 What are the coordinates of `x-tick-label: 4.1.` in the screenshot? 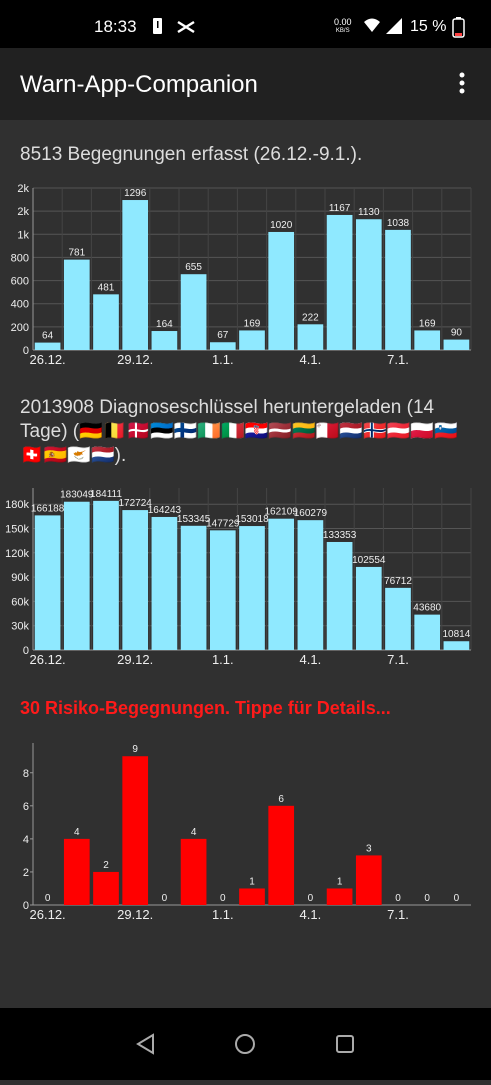 It's located at (311, 659).